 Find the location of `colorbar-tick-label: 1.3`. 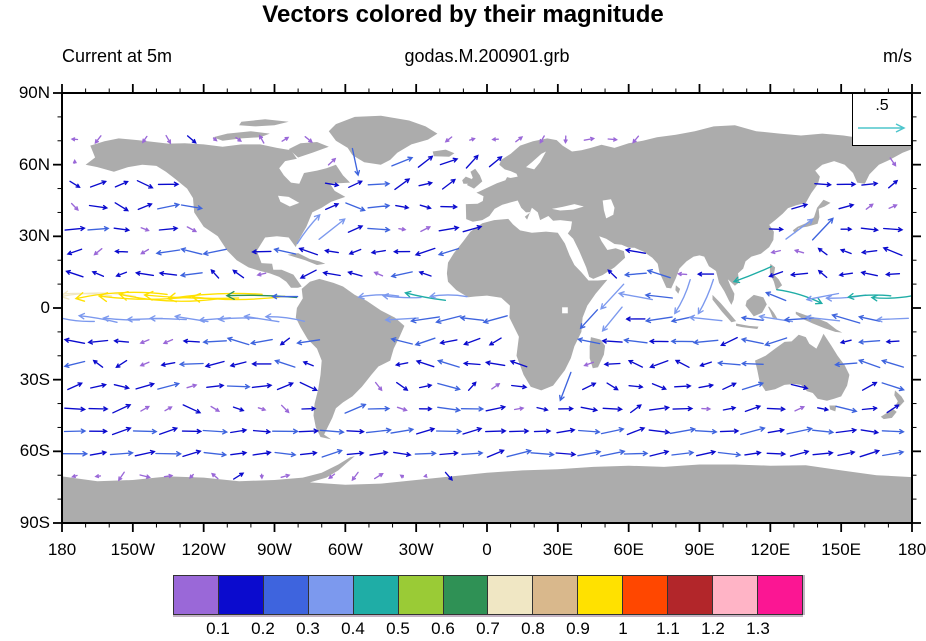

colorbar-tick-label: 1.3 is located at coordinates (758, 628).